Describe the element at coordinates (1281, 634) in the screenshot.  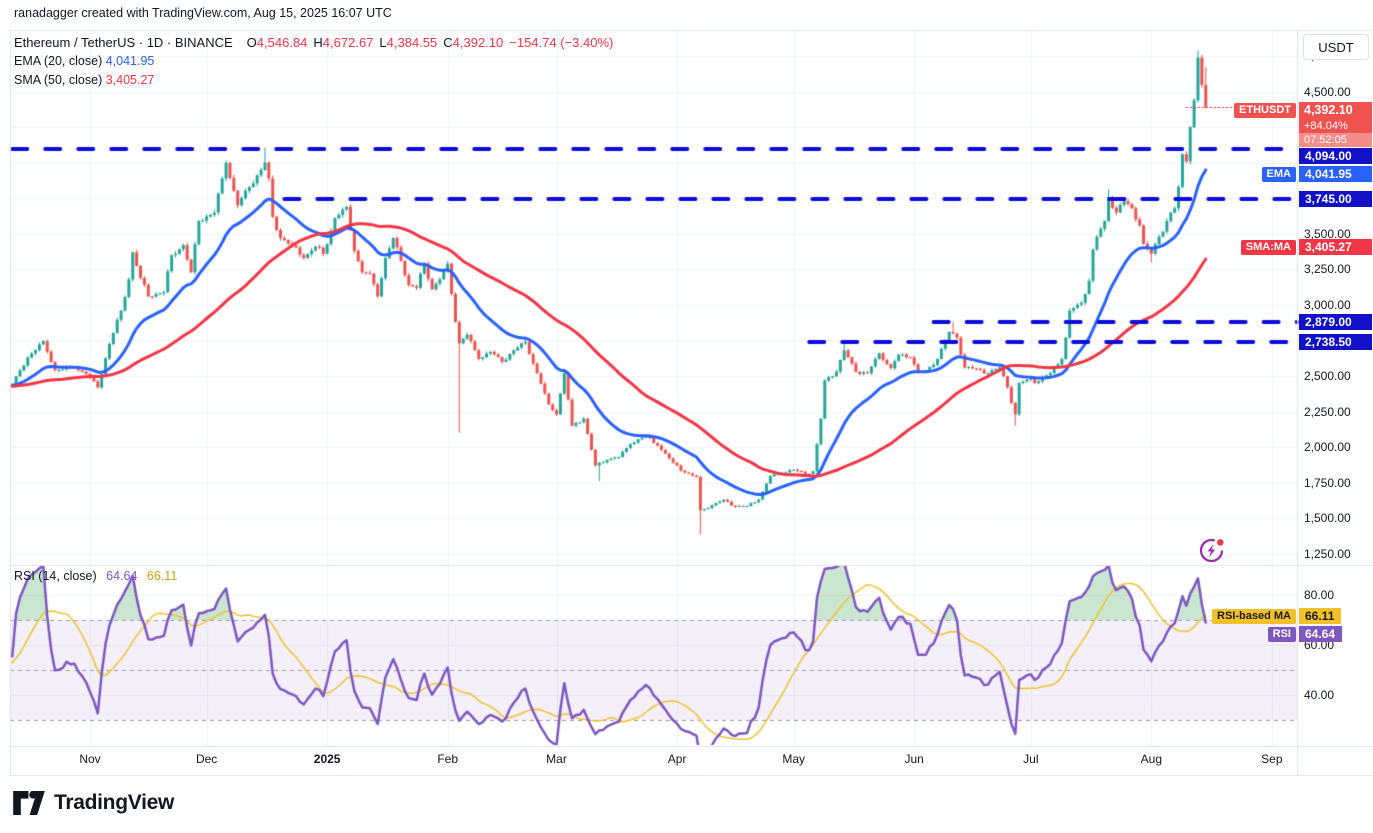
I see `rsi-label-chip: RSI` at that location.